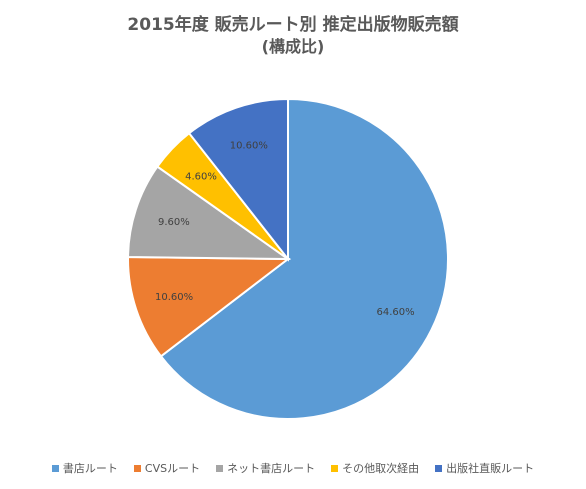 This screenshot has height=489, width=586. Describe the element at coordinates (490, 468) in the screenshot. I see `legend-label: 出版社直販ルート` at that location.